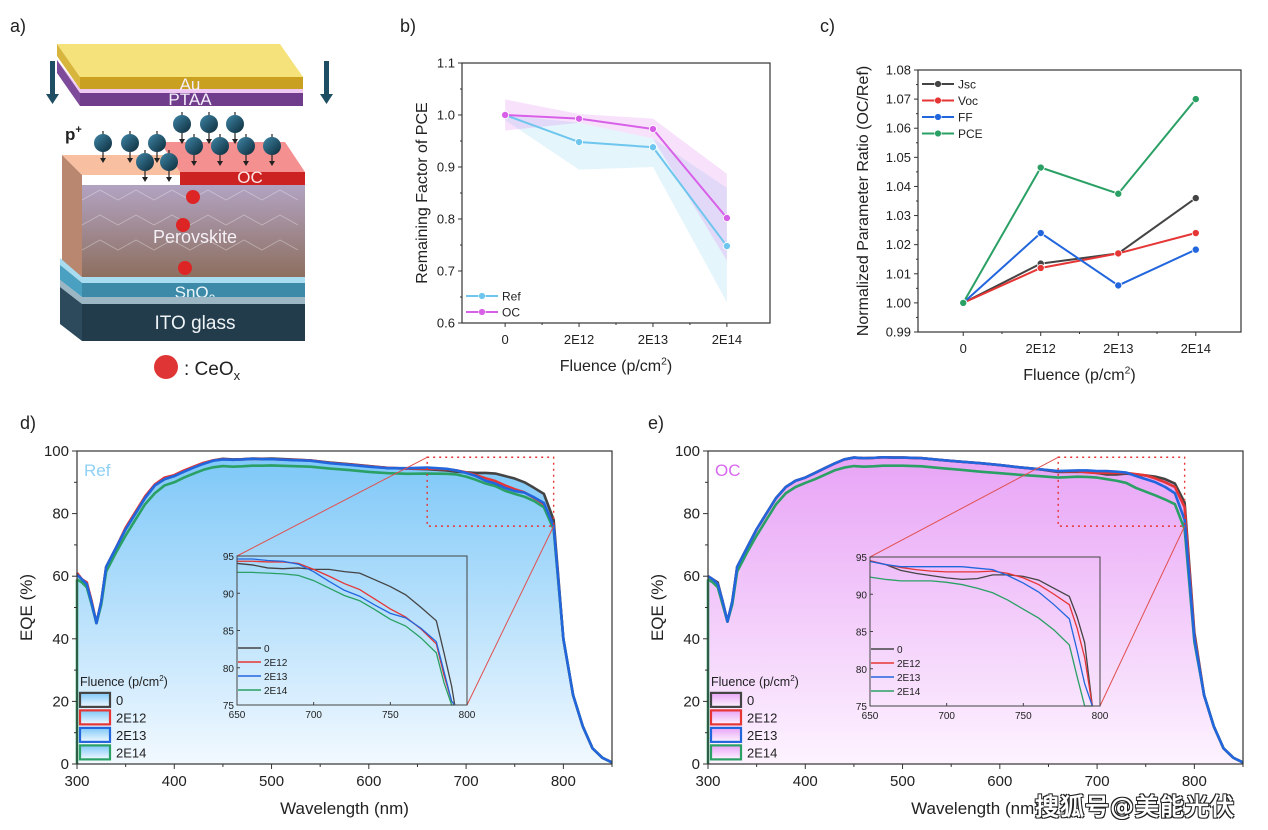  What do you see at coordinates (73, 134) in the screenshot?
I see `proton-label: p+` at bounding box center [73, 134].